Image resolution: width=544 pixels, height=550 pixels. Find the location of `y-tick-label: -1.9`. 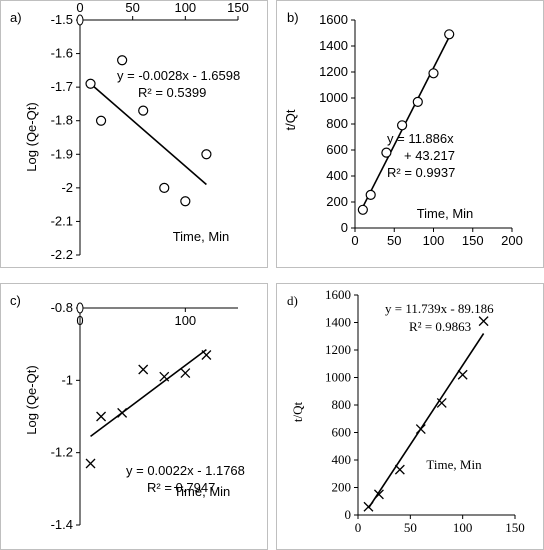

y-tick-label: -1.9 is located at coordinates (62, 153).